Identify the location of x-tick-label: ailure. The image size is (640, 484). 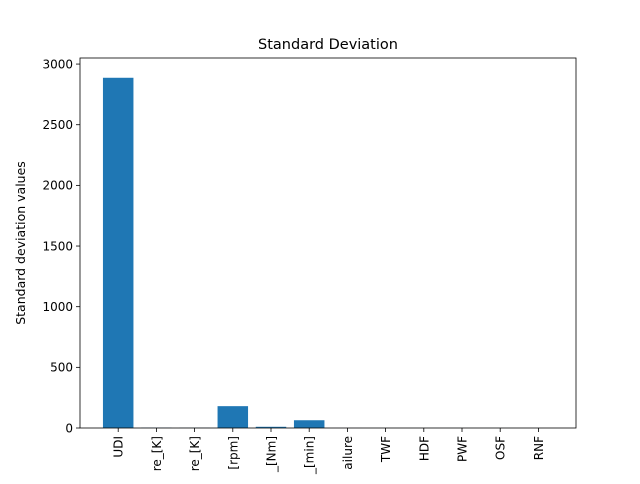
(348, 453).